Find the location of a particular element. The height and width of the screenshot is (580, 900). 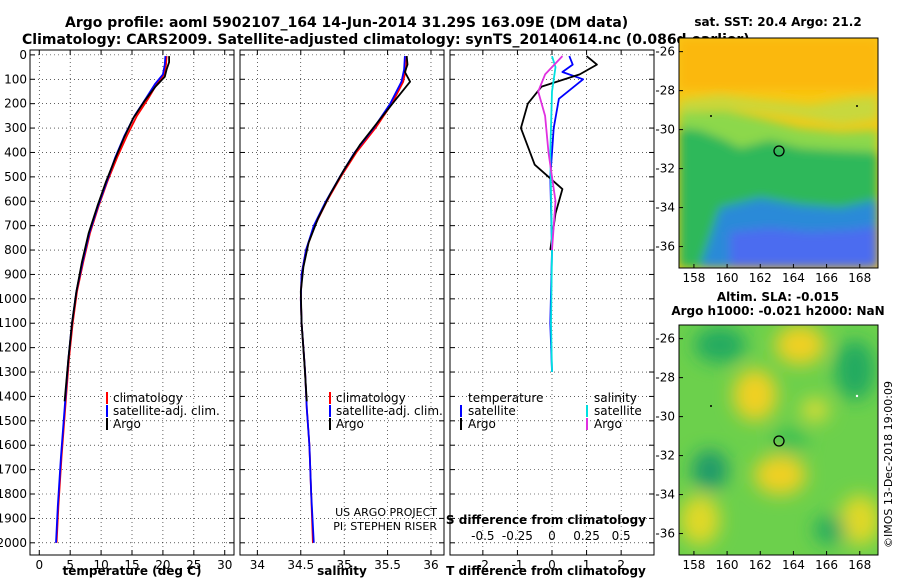

sla-map-title: Altim. SLA: -0.015 is located at coordinates (778, 297).